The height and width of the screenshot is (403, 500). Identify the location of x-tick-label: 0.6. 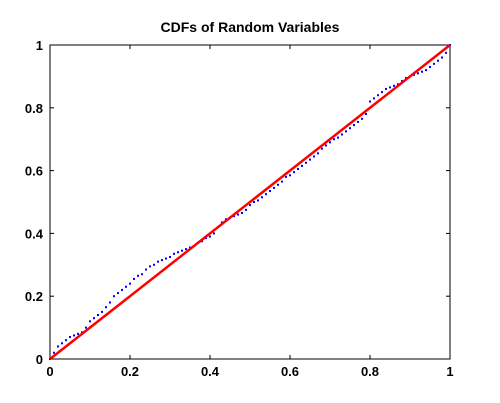
(290, 371).